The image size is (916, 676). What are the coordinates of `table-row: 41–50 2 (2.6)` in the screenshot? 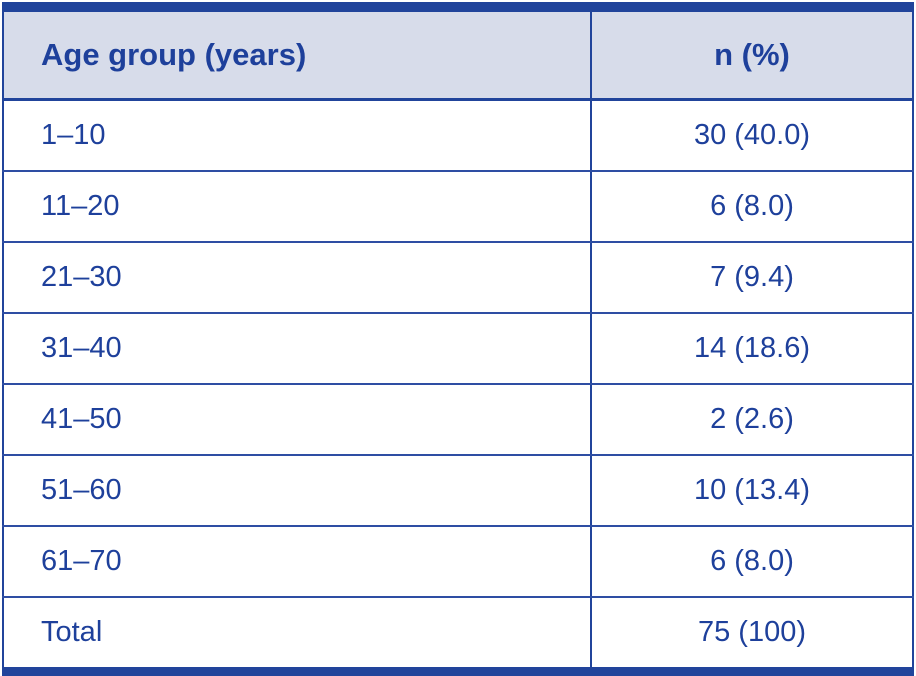 It's located at (458, 420).